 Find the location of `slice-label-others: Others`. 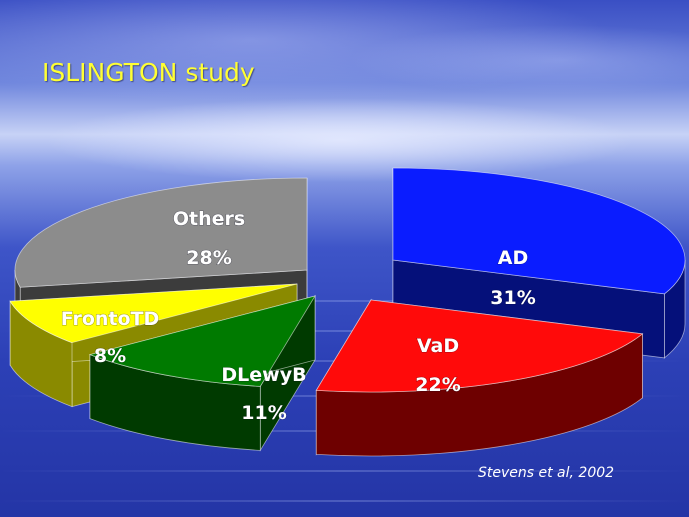

slice-label-others: Others is located at coordinates (209, 219).